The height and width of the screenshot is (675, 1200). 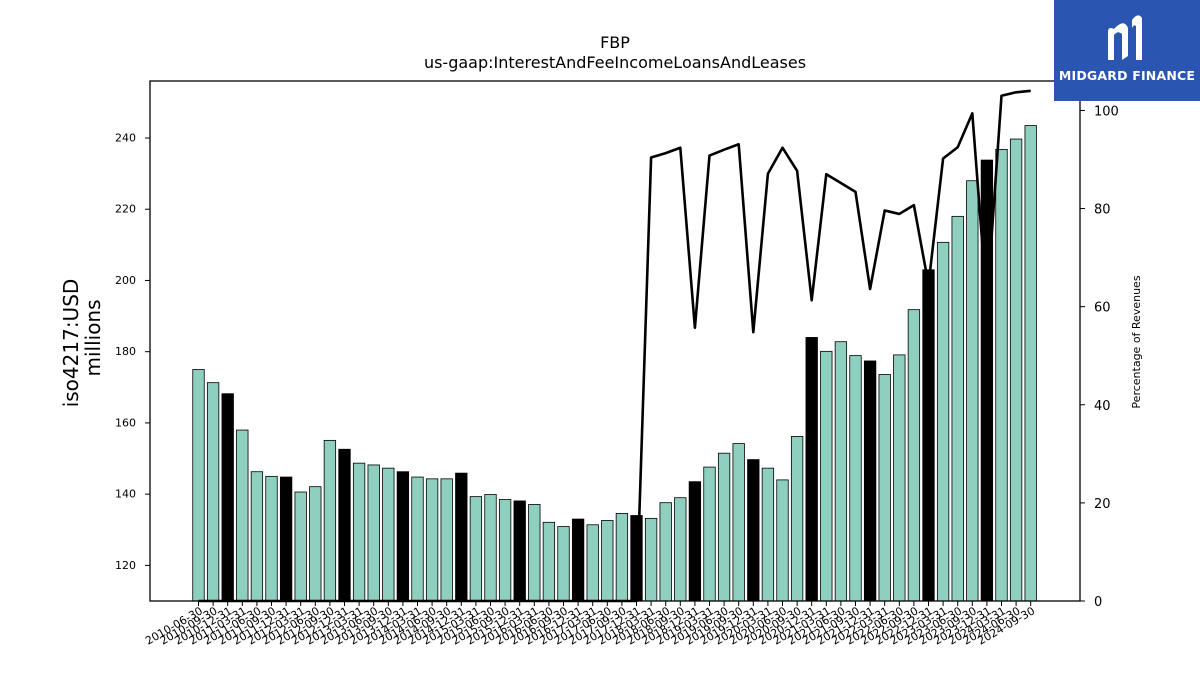 I want to click on y2-tick-label-40: 40, so click(x=1102, y=406).